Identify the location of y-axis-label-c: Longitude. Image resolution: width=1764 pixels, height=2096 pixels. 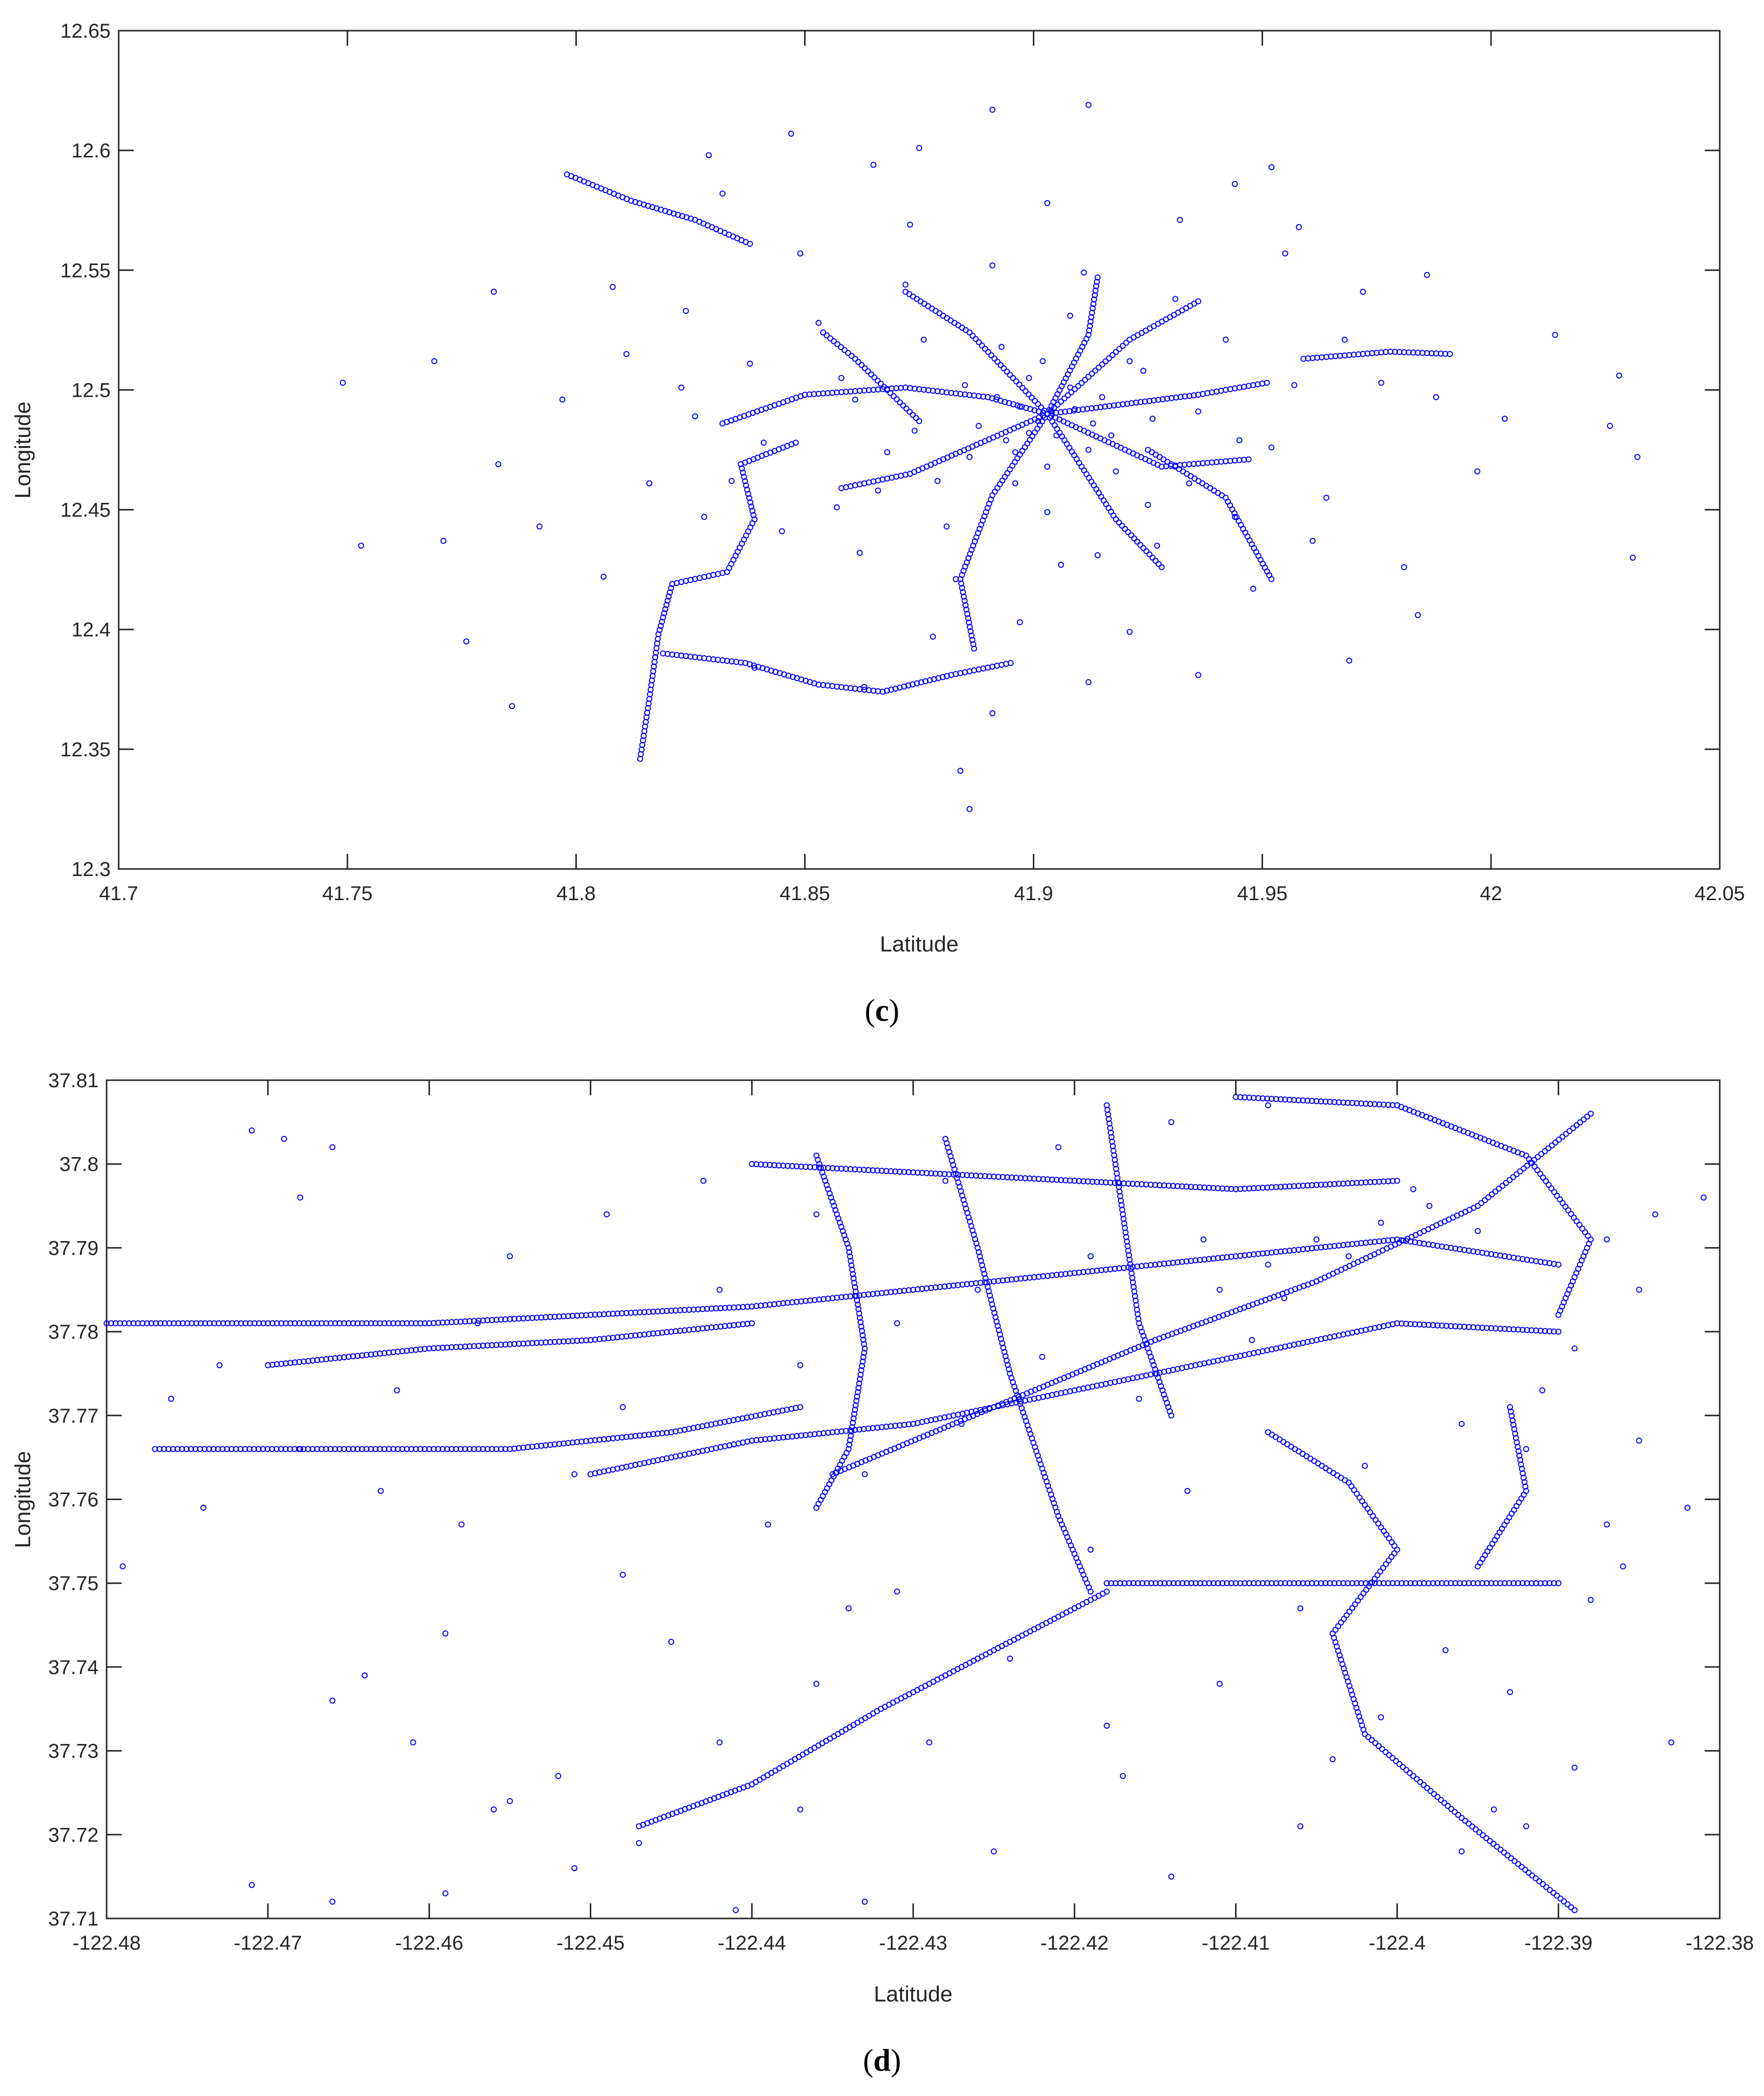
(23, 449).